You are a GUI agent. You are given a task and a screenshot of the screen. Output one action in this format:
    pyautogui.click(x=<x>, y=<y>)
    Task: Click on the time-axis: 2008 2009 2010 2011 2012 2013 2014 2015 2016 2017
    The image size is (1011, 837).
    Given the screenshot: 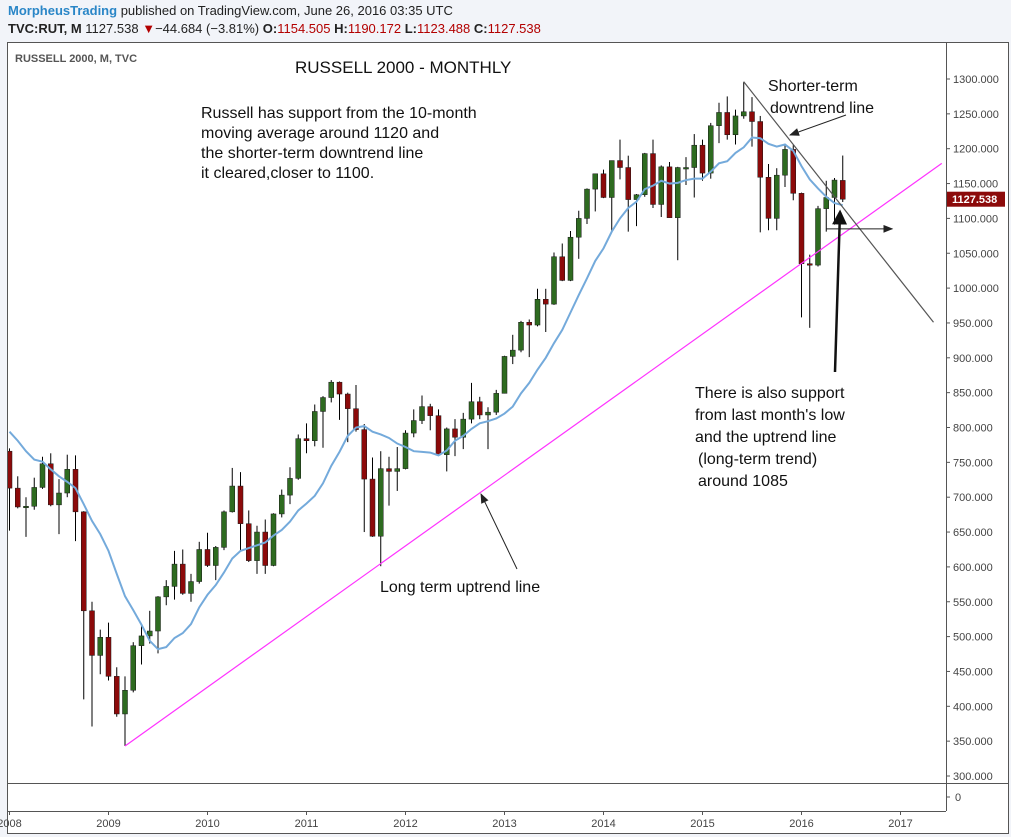 What is the action you would take?
    pyautogui.click(x=456, y=820)
    